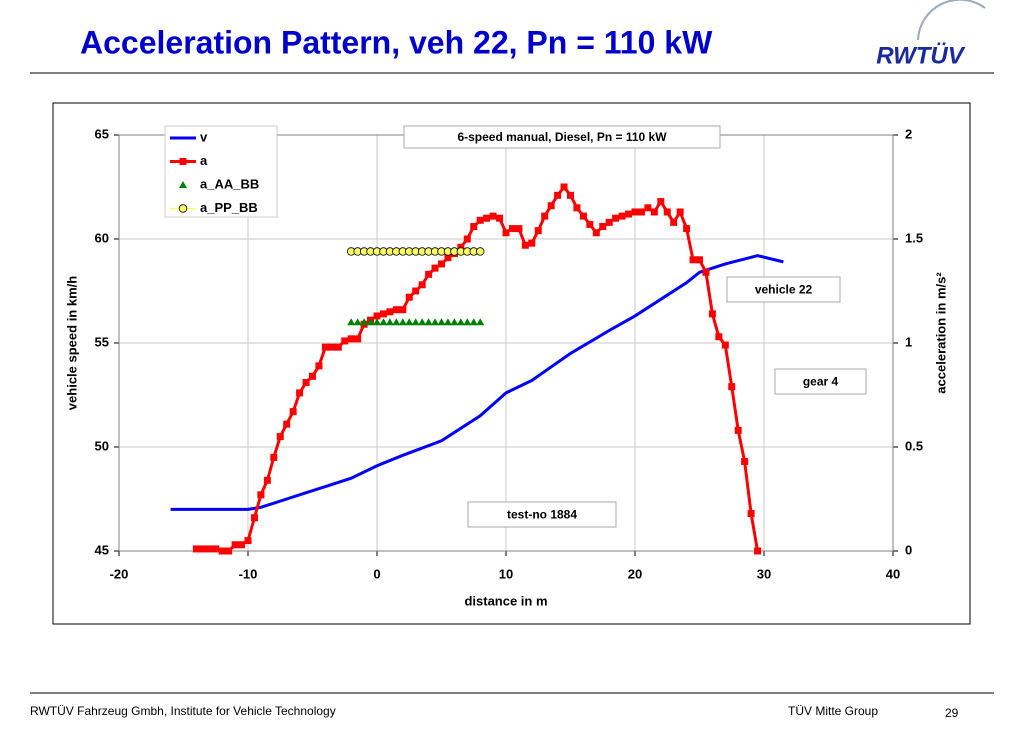 The image size is (1024, 736). Describe the element at coordinates (102, 341) in the screenshot. I see `y-tick-label: 55` at that location.